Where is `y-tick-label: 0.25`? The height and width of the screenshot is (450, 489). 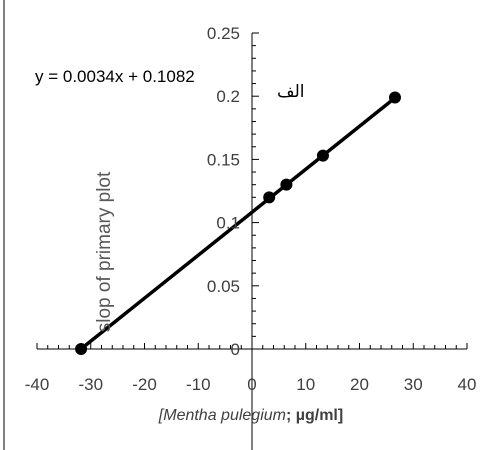
y-tick-label: 0.25 is located at coordinates (223, 33).